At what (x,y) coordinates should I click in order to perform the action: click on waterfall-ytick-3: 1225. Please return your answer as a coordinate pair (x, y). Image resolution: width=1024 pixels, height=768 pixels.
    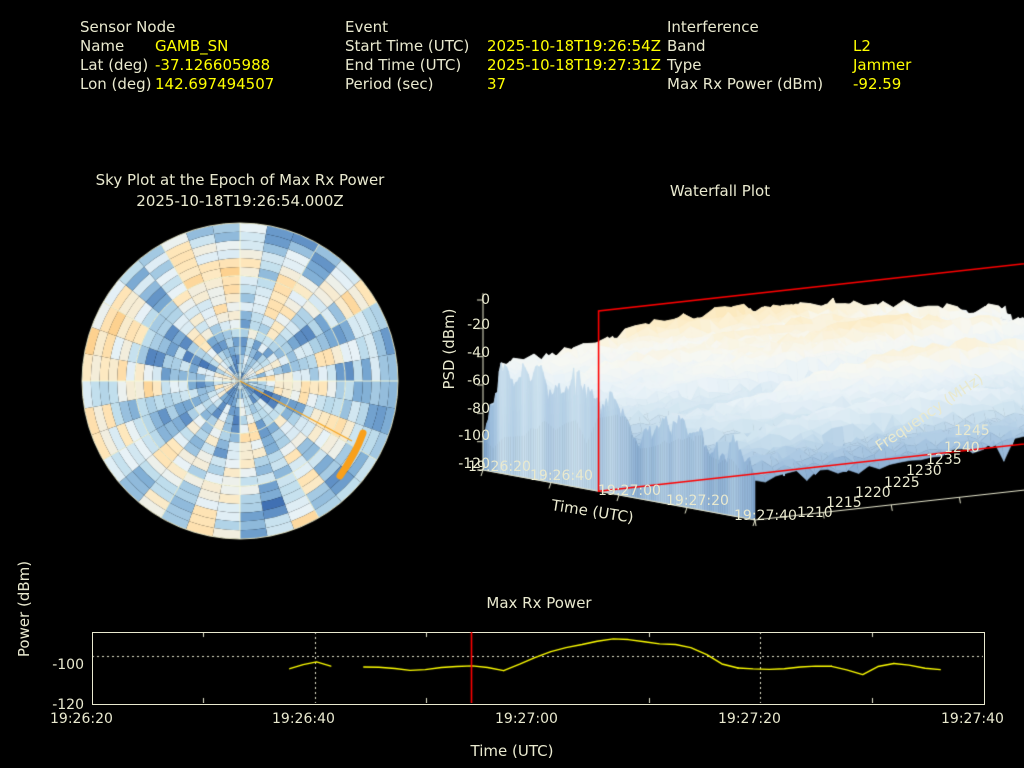
    Looking at the image, I should click on (902, 483).